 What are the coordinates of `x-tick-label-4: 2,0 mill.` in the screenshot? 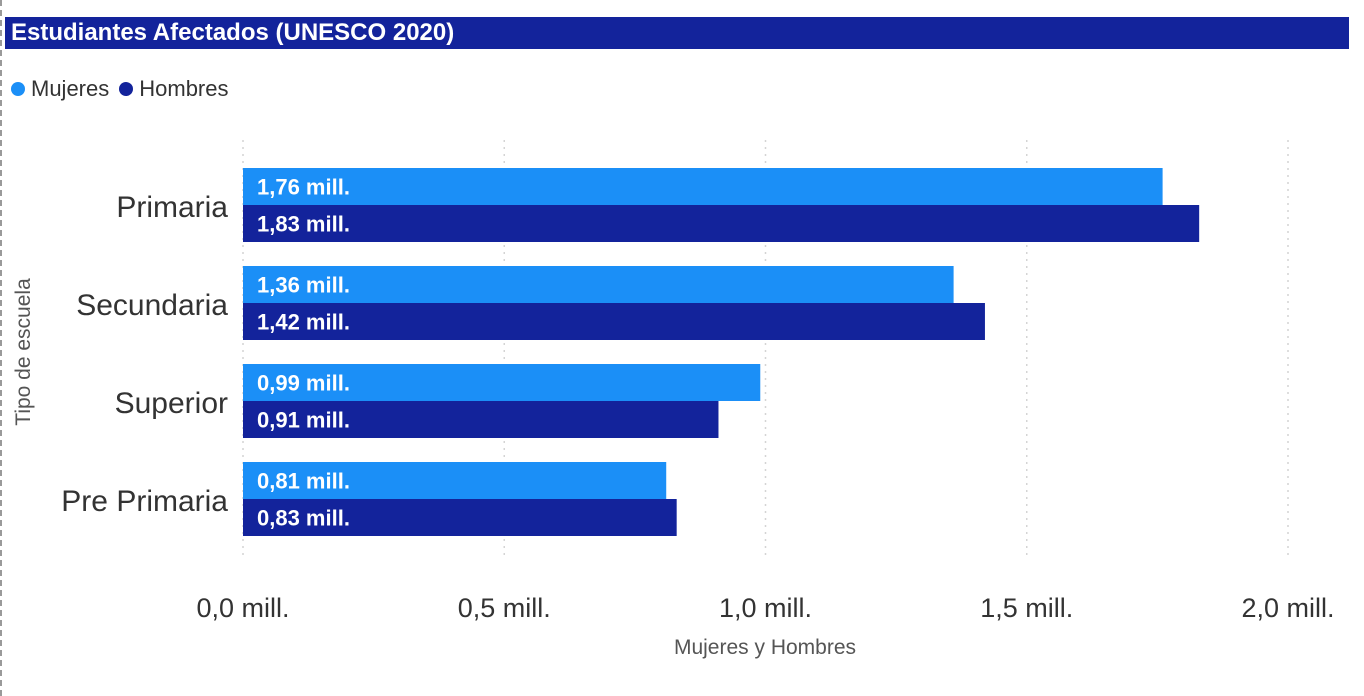 It's located at (1287, 608).